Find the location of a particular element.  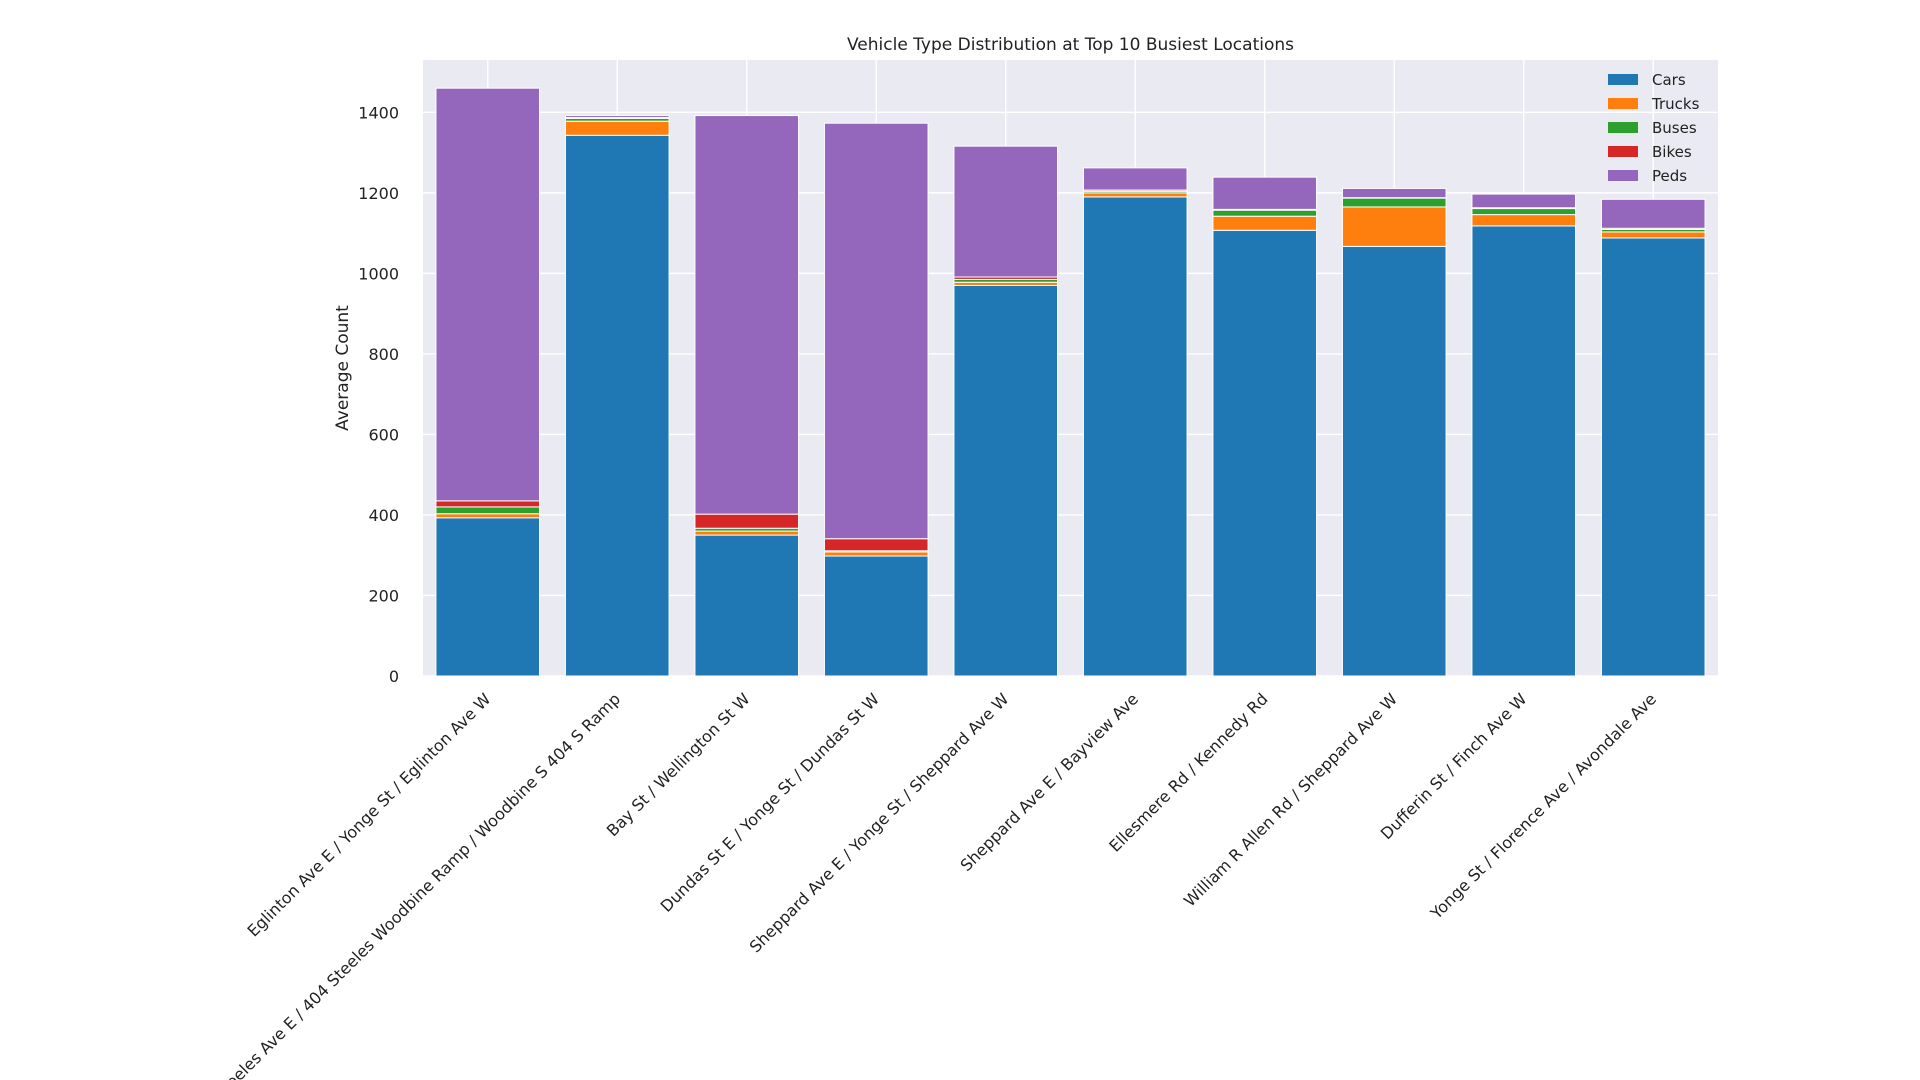

legend: Cars Trucks Buses Bikes Peds is located at coordinates (1654, 128).